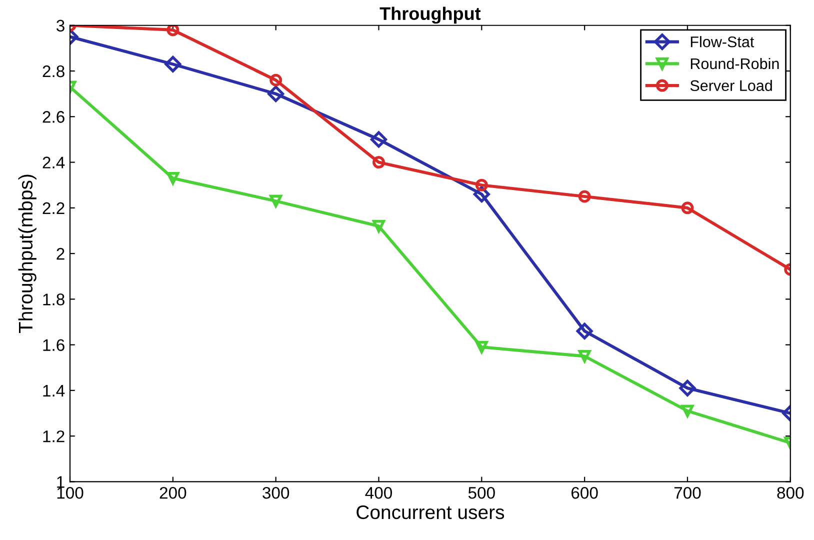  What do you see at coordinates (173, 492) in the screenshot?
I see `x-tick-label: 200` at bounding box center [173, 492].